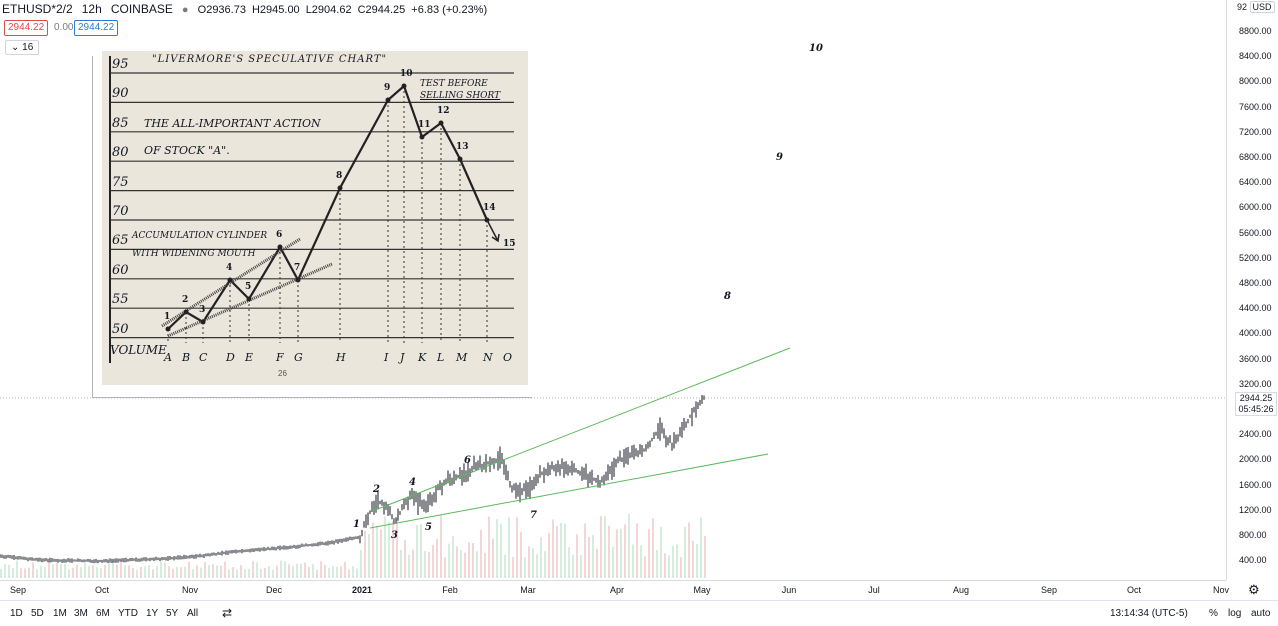 This screenshot has width=1278, height=626. What do you see at coordinates (533, 515) in the screenshot?
I see `wave-label-7: 7` at bounding box center [533, 515].